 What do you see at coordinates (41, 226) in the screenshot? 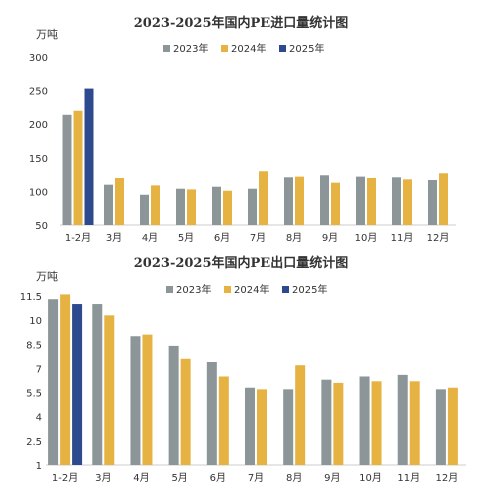
I see `y-tick-label: 50` at bounding box center [41, 226].